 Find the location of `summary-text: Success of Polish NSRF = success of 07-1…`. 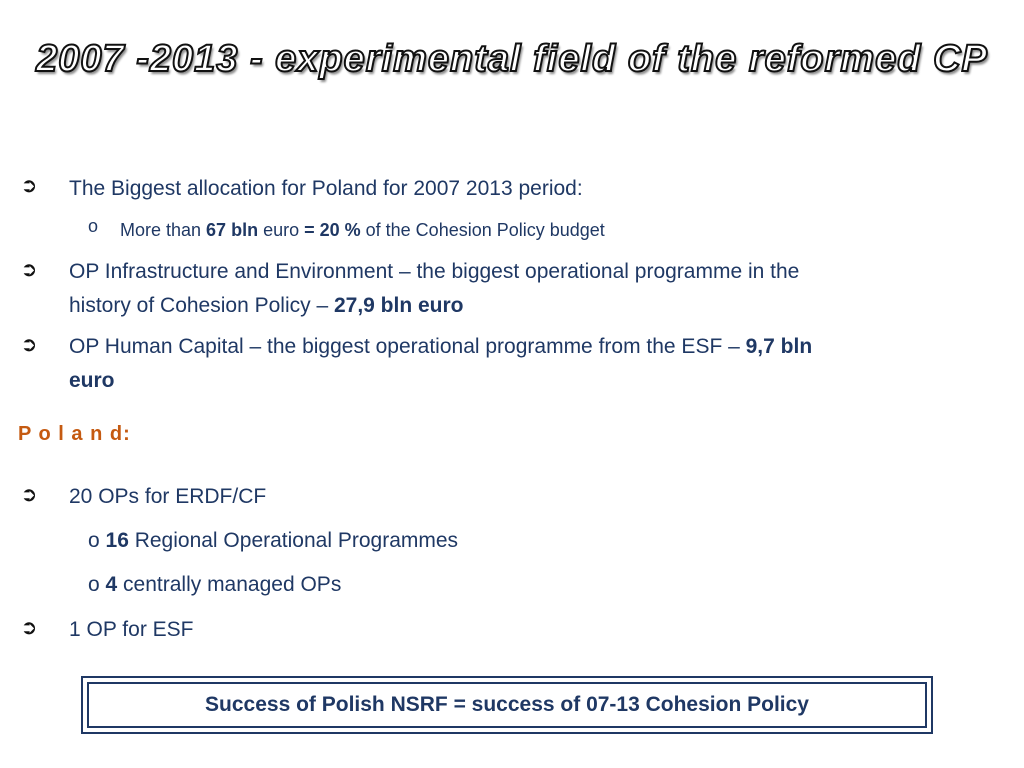

summary-text: Success of Polish NSRF = success of 07-1… is located at coordinates (507, 705).